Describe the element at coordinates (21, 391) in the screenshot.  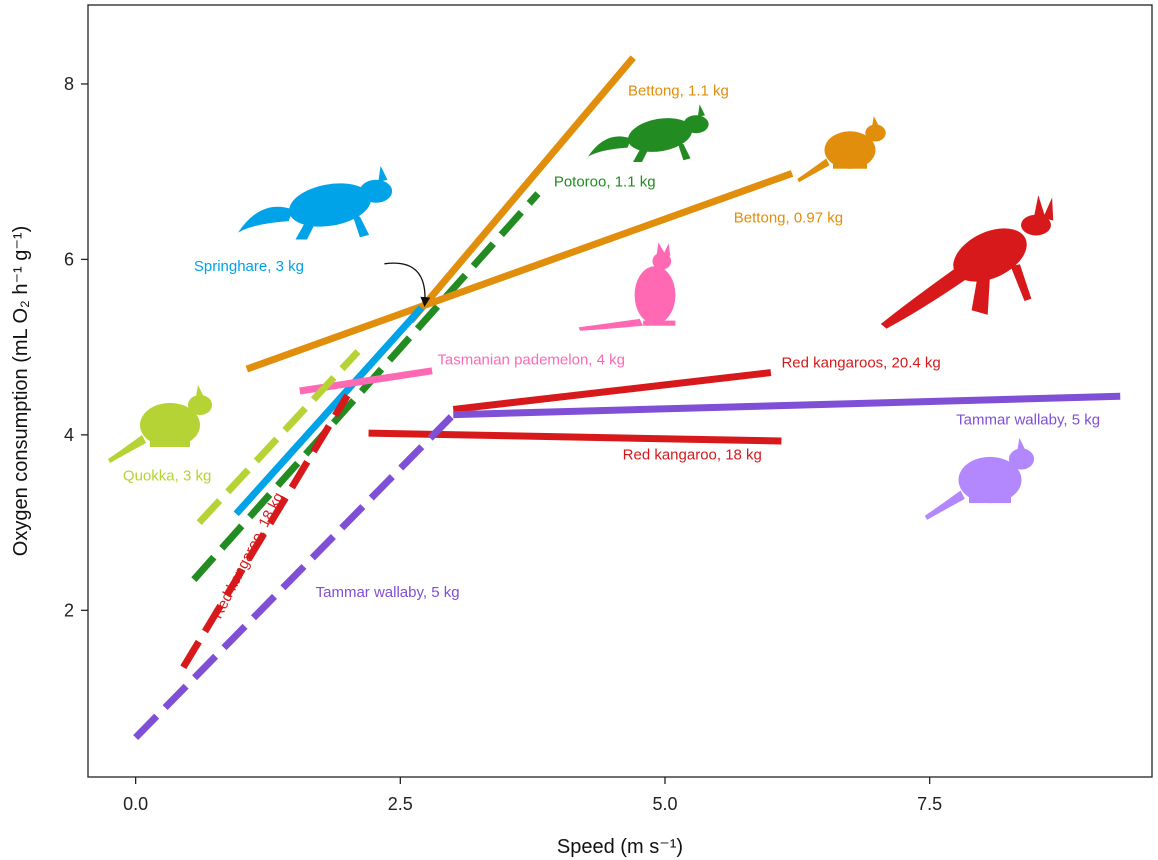
I see `y-axis-title: Oxygen consumption (mL O₂ h⁻¹ g⁻¹)` at that location.